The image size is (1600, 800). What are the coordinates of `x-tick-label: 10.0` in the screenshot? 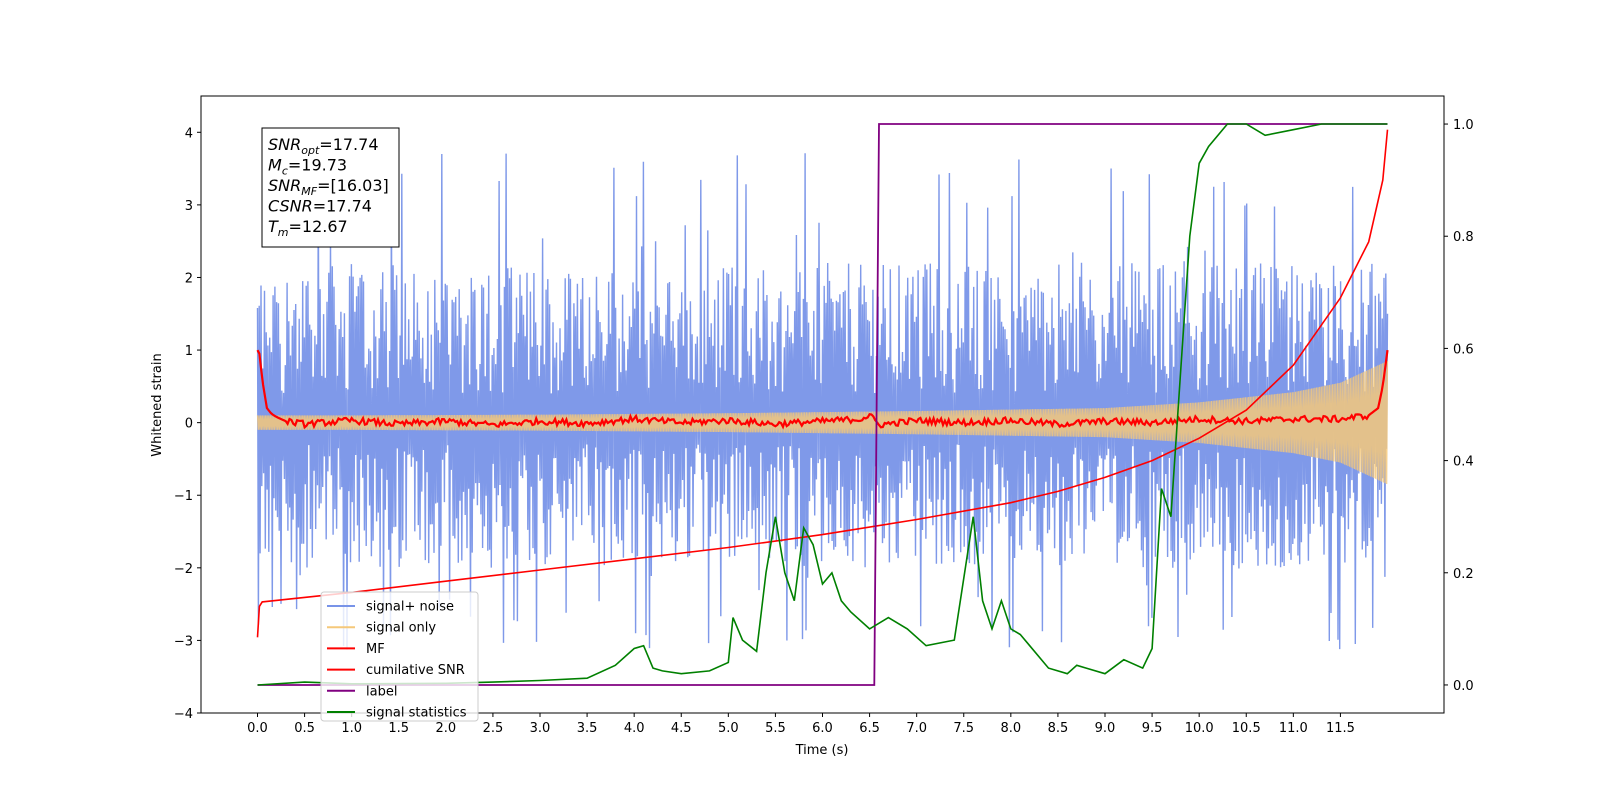 It's located at (1199, 728).